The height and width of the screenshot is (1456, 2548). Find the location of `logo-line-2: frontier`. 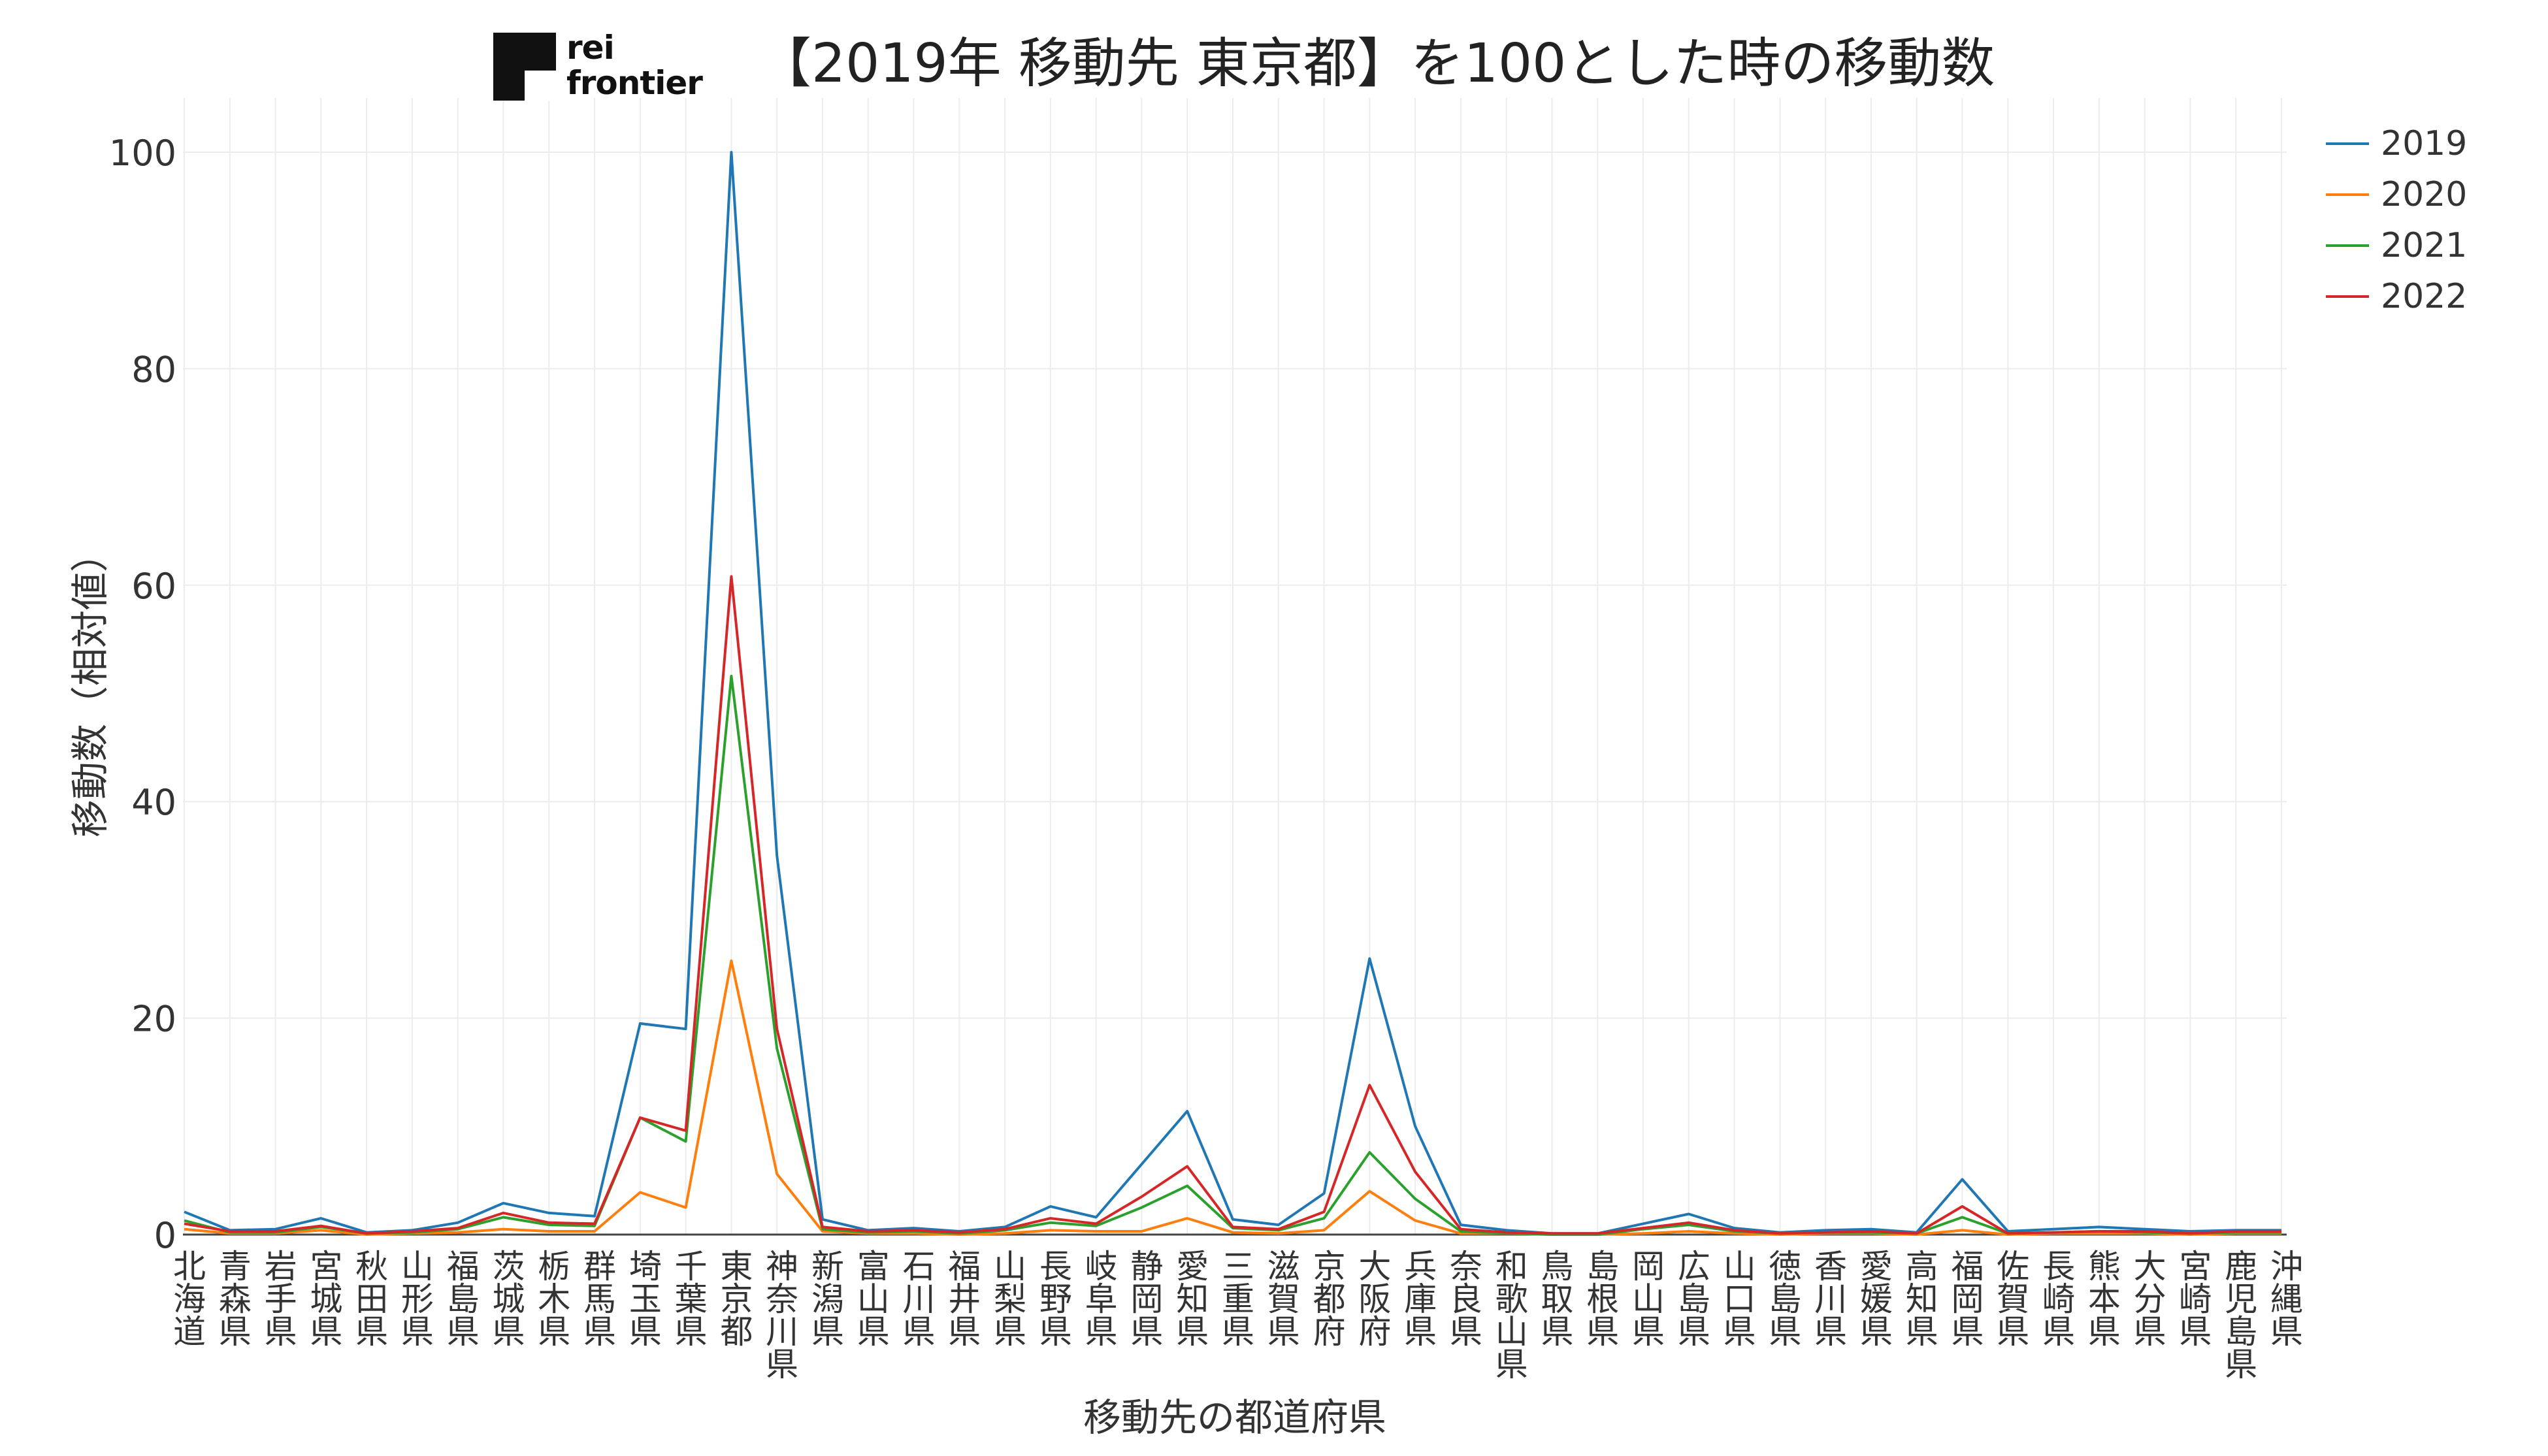

logo-line-2: frontier is located at coordinates (634, 83).